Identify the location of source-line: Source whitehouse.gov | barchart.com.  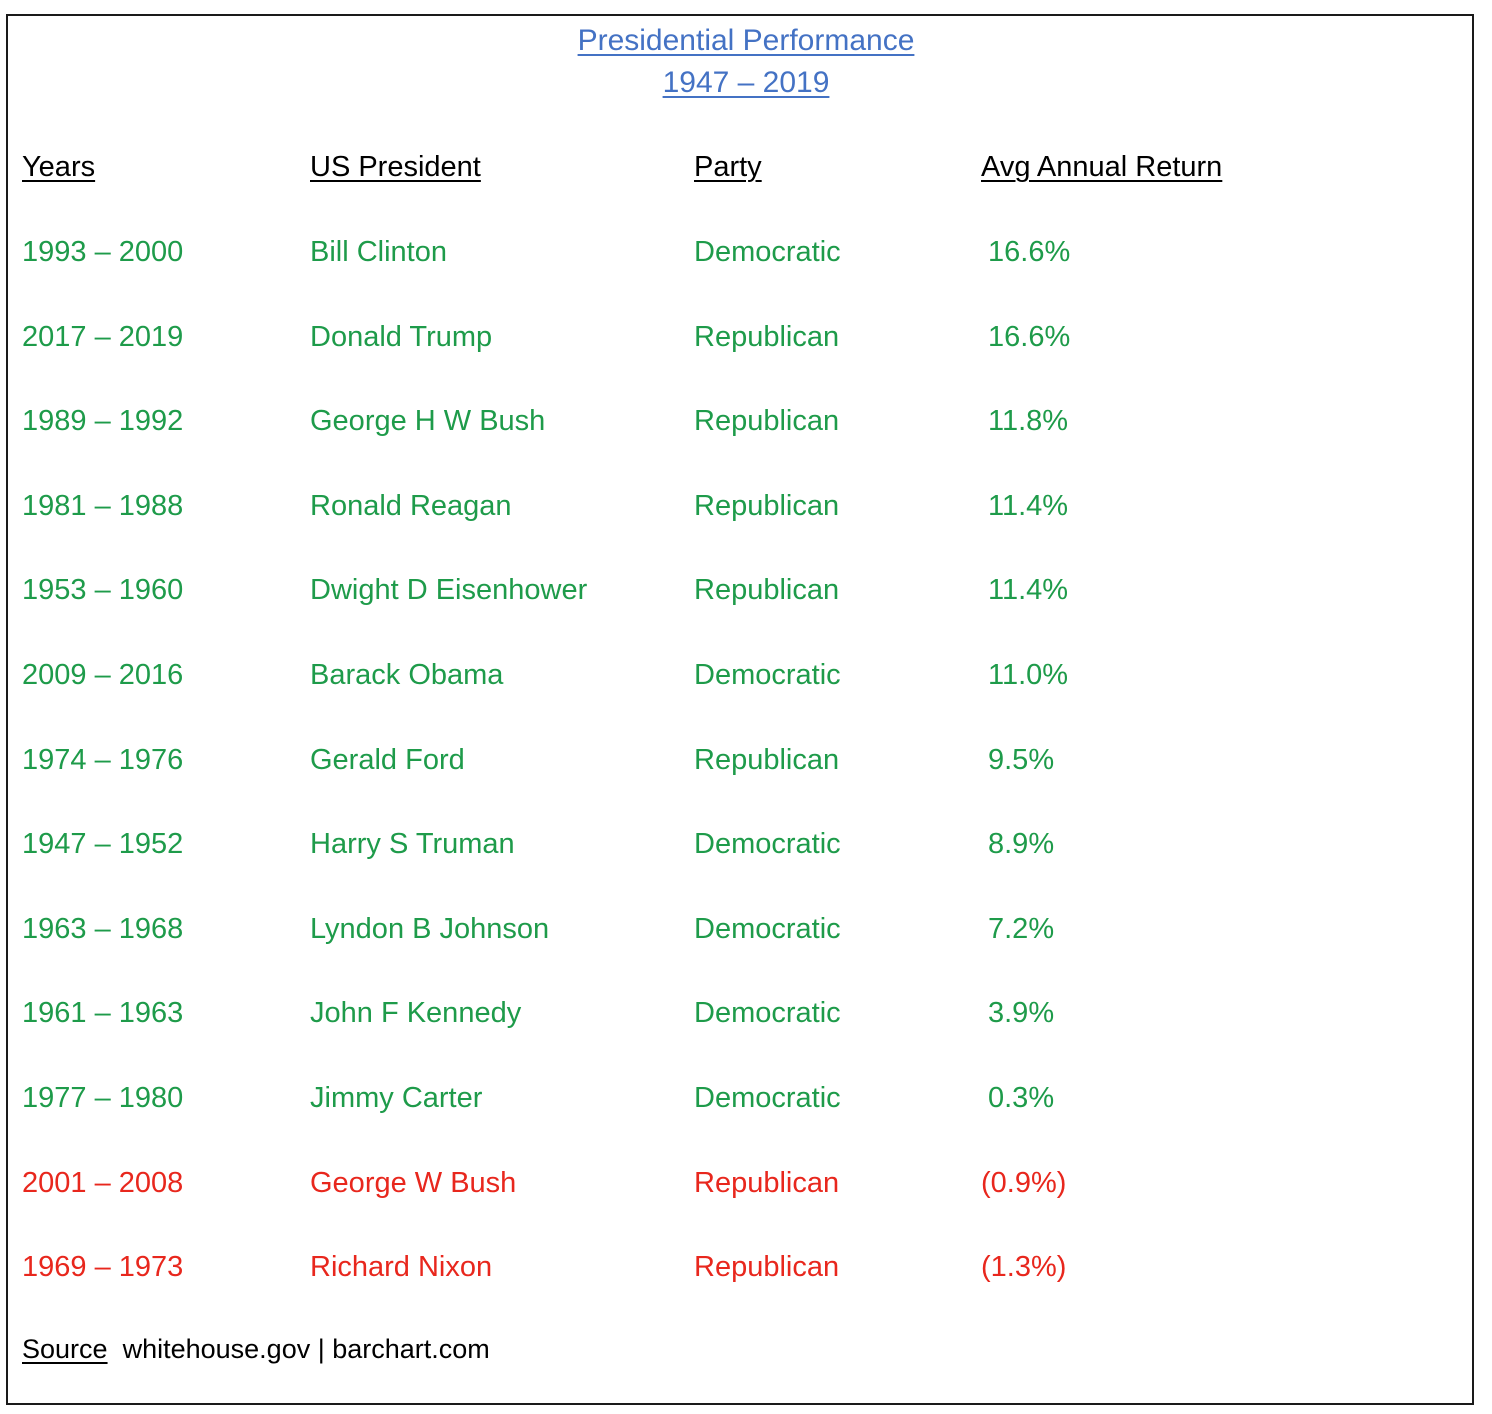
(256, 1349).